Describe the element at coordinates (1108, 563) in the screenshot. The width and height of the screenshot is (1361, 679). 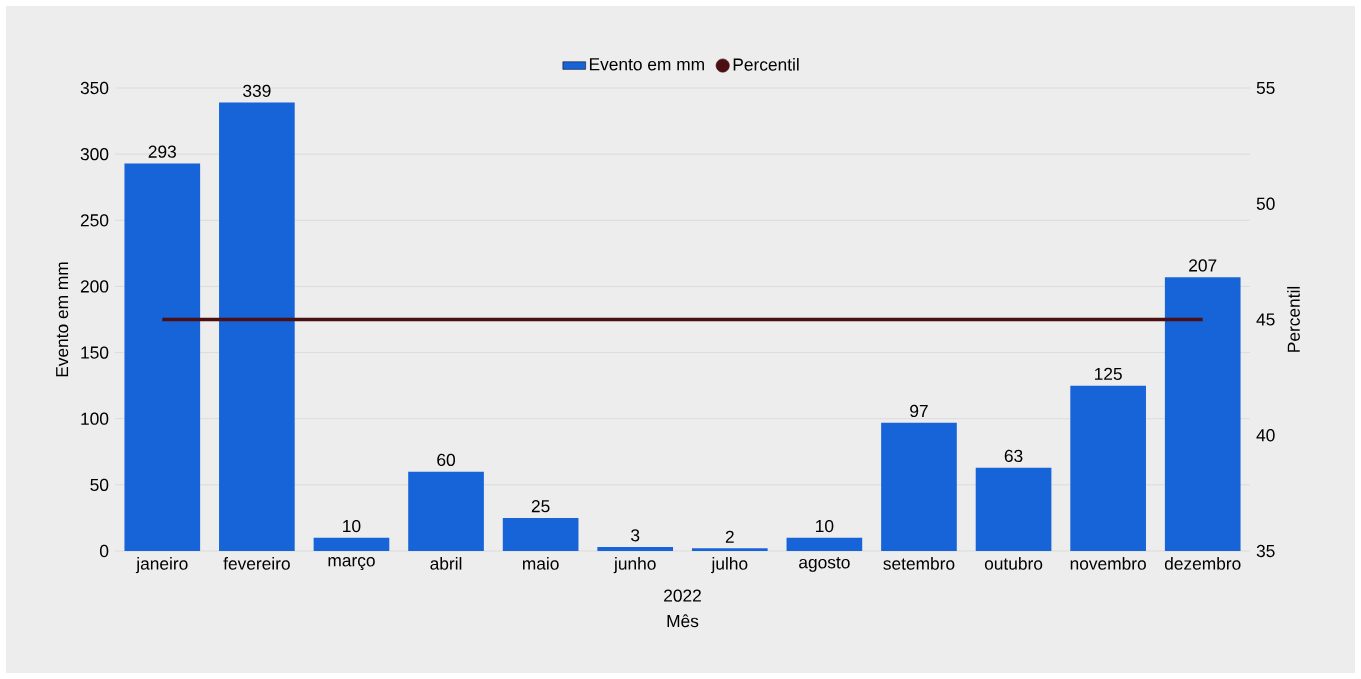
I see `x-tick-label: novembro` at that location.